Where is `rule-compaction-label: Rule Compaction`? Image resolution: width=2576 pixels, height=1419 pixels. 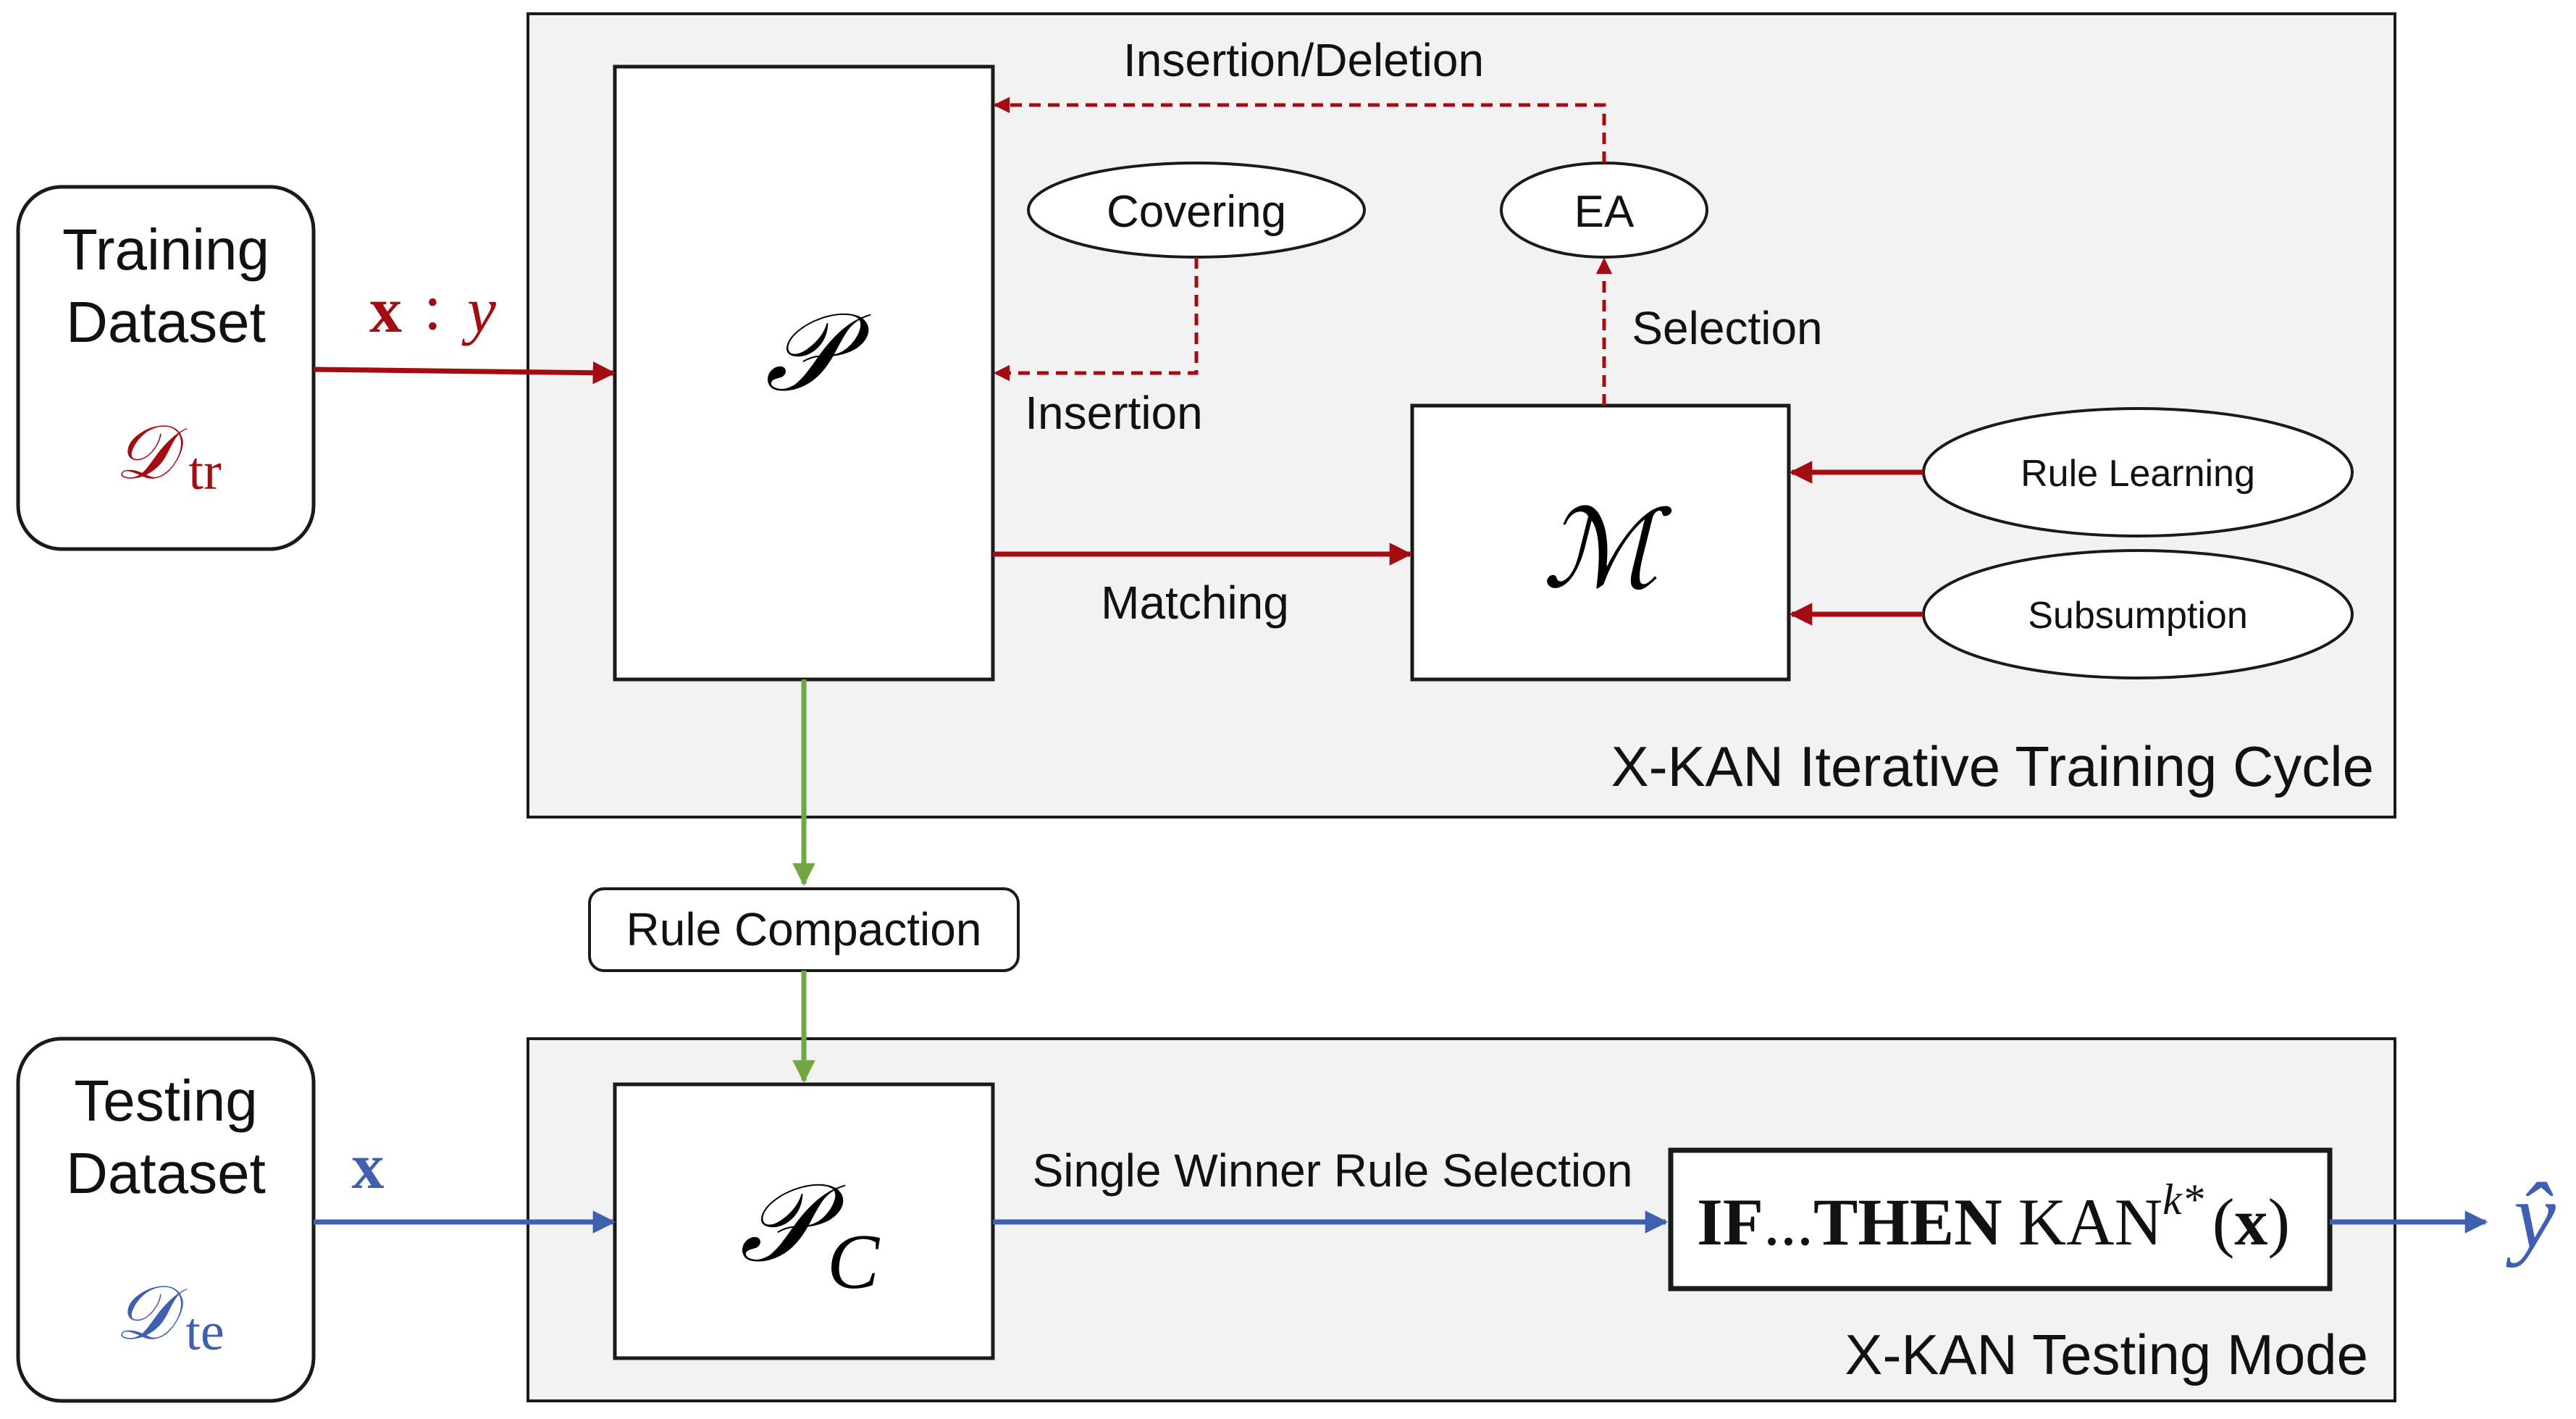
rule-compaction-label: Rule Compaction is located at coordinates (804, 929).